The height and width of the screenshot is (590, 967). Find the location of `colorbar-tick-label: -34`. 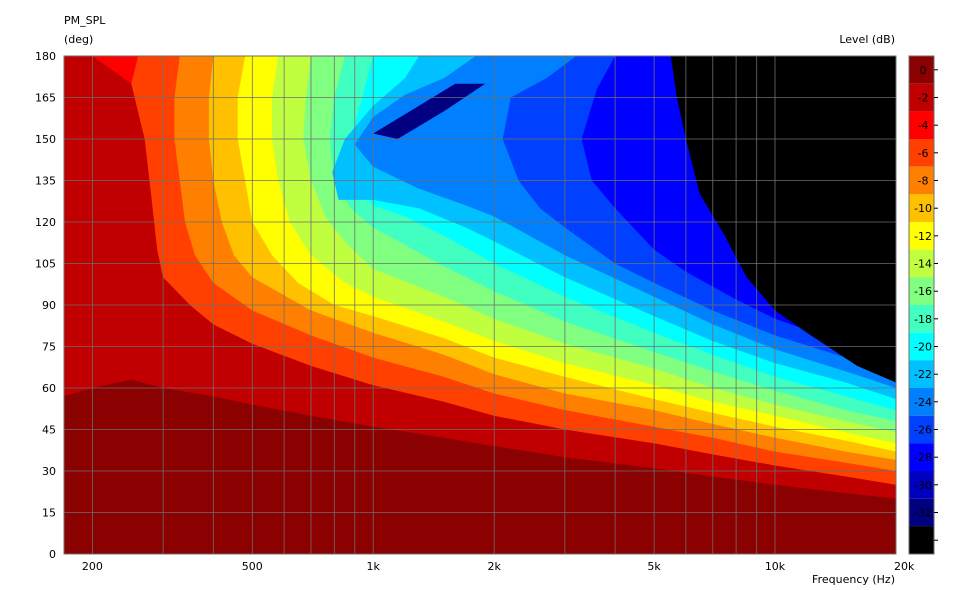

colorbar-tick-label: -34 is located at coordinates (923, 540).